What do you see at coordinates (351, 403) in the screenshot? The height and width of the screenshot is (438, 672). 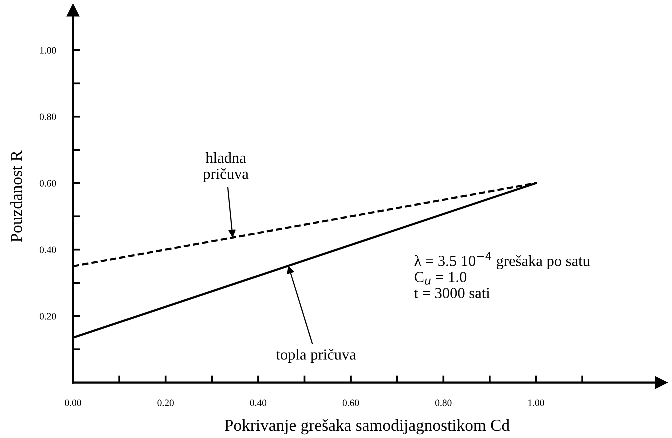 I see `x-tick-label: 0.60` at bounding box center [351, 403].